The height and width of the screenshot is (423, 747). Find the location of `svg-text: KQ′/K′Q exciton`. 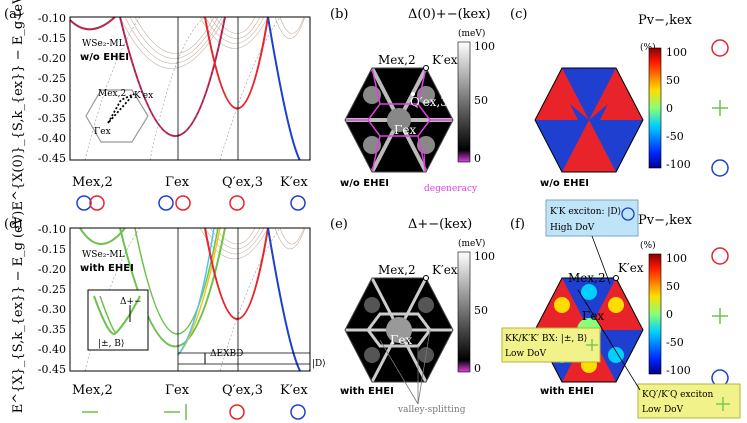

svg-text: KQ′/K′Q exciton is located at coordinates (678, 395).